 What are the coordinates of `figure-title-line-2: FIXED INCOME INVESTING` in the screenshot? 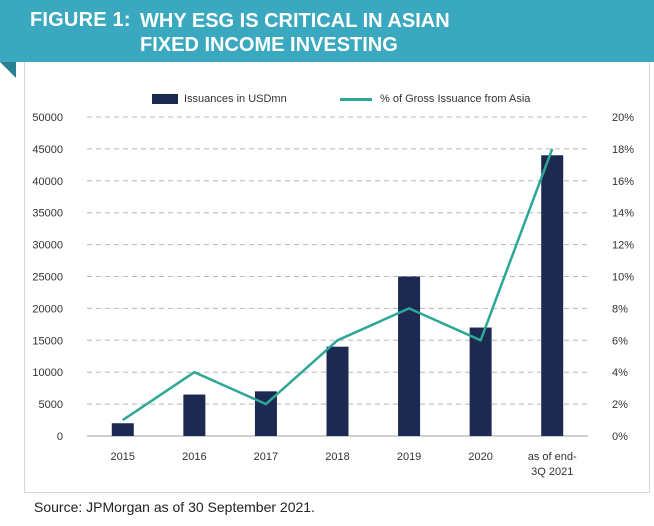 It's located at (269, 45).